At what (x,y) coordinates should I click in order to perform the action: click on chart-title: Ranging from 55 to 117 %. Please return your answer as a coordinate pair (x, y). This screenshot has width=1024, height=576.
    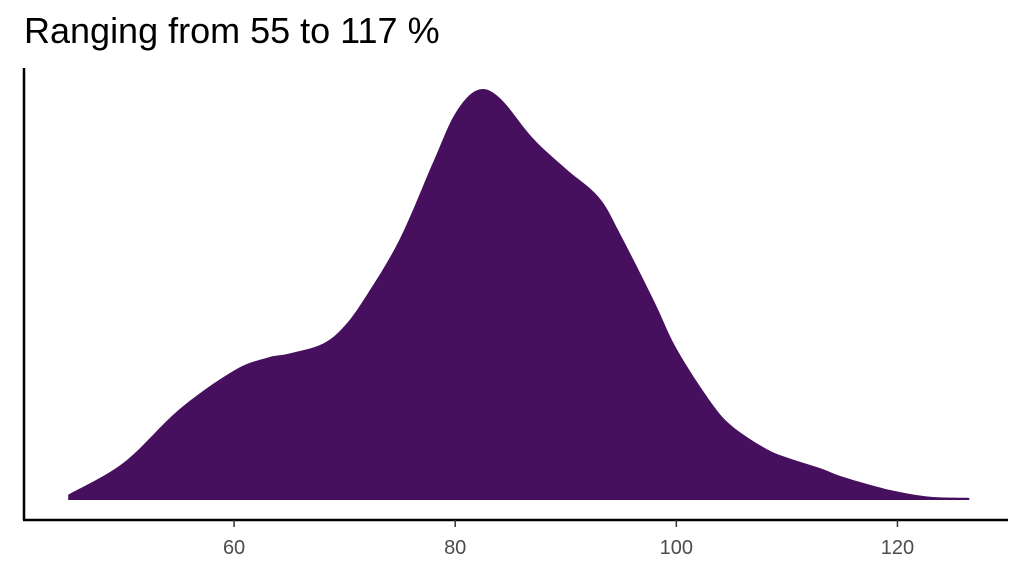
    Looking at the image, I should click on (232, 30).